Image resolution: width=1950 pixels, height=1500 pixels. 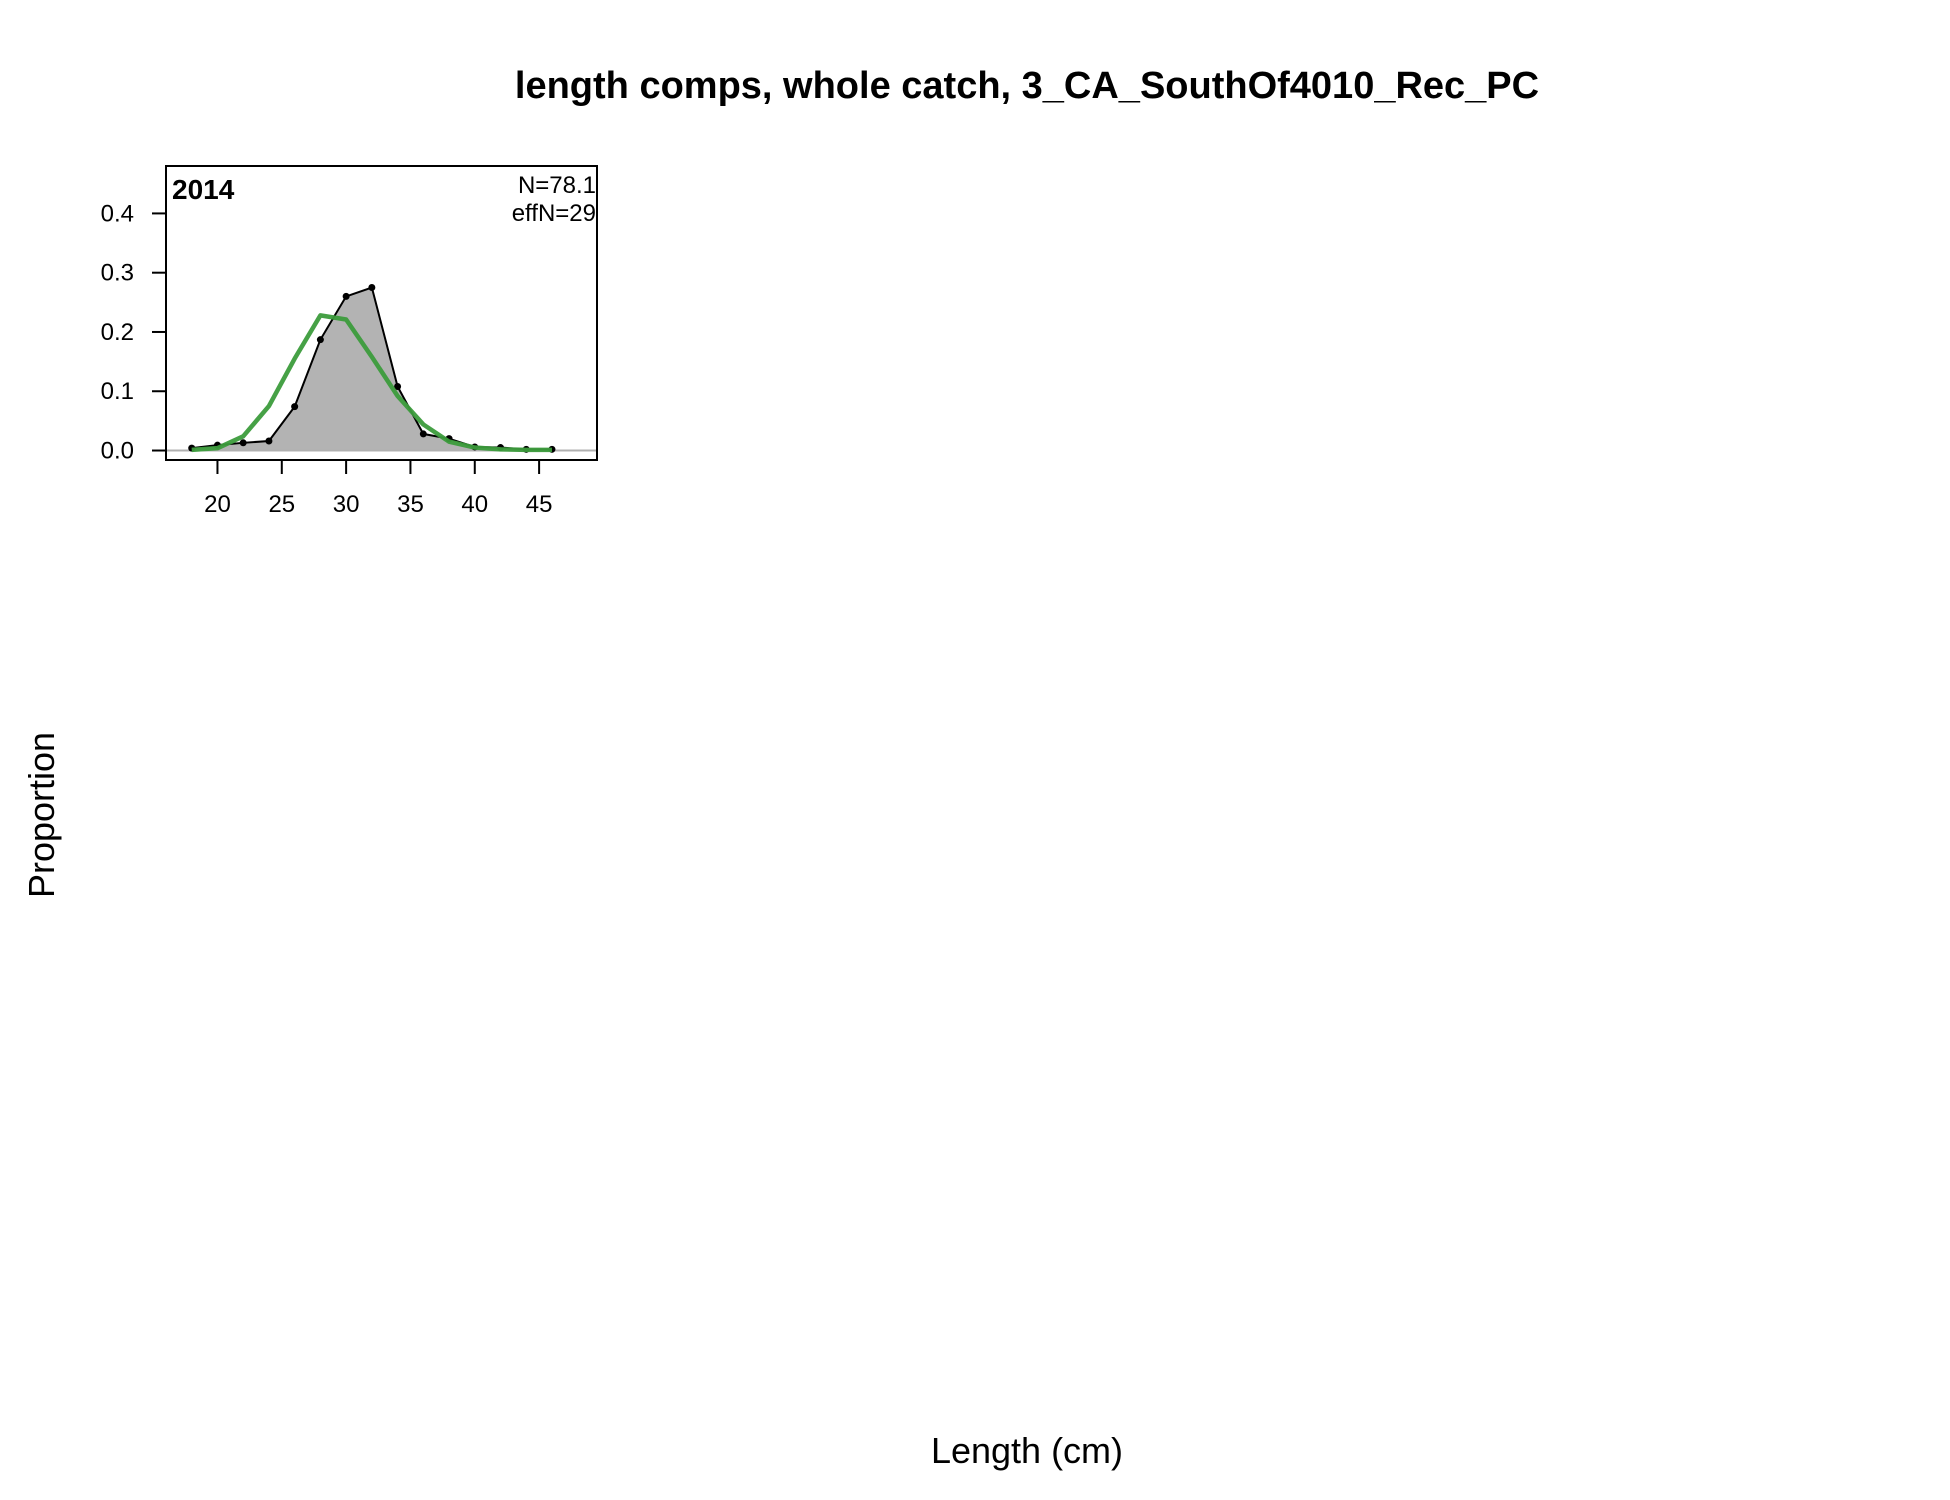 I want to click on x-tick-label: 40, so click(x=474, y=504).